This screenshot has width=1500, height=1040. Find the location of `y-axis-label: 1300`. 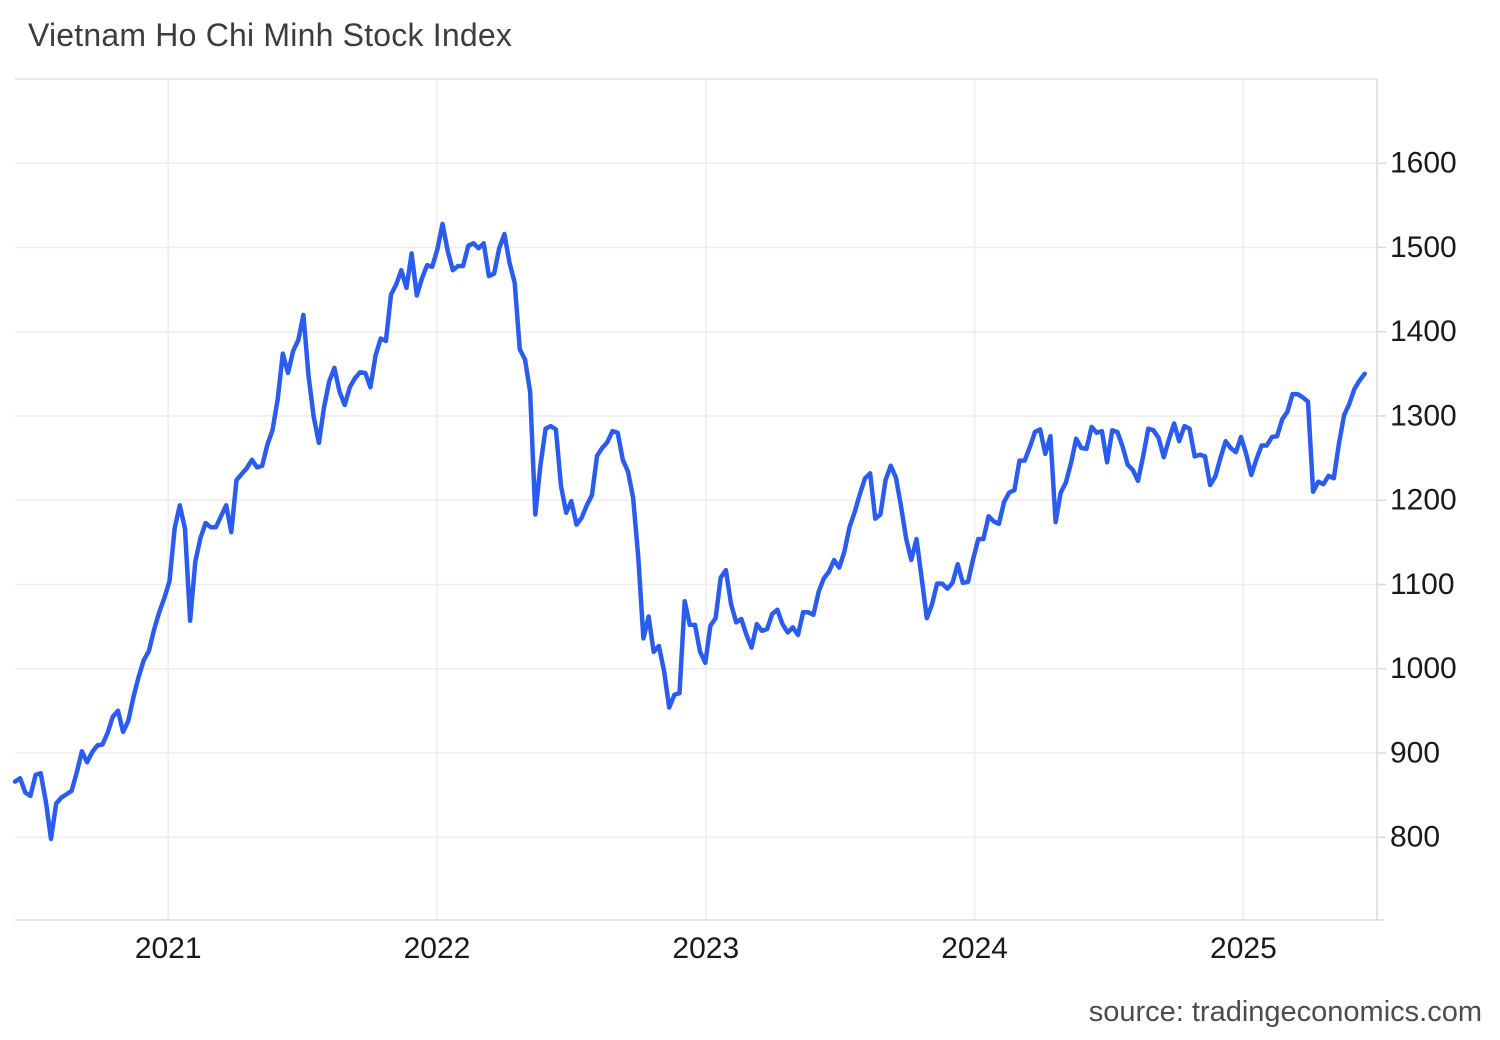

y-axis-label: 1300 is located at coordinates (1423, 415).